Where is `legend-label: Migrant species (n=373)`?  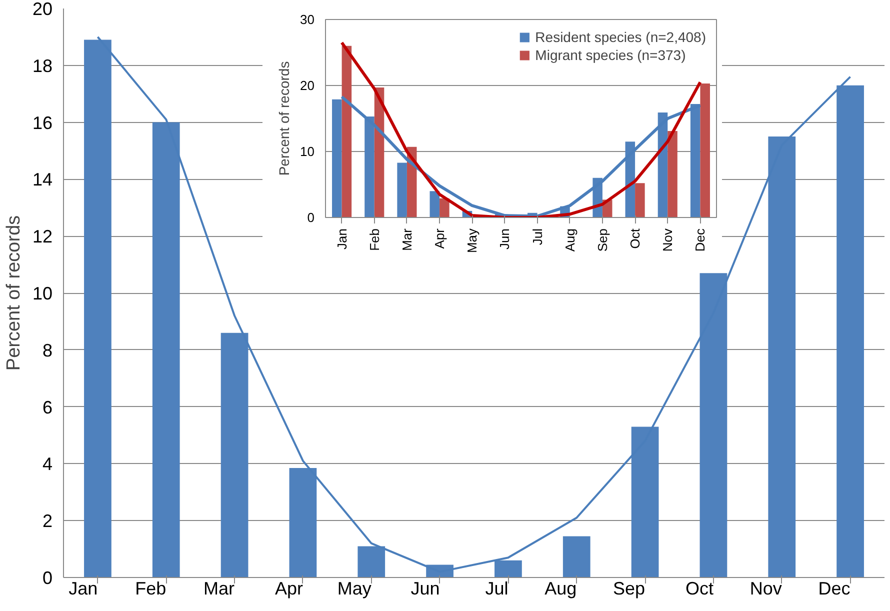 legend-label: Migrant species (n=373) is located at coordinates (610, 55).